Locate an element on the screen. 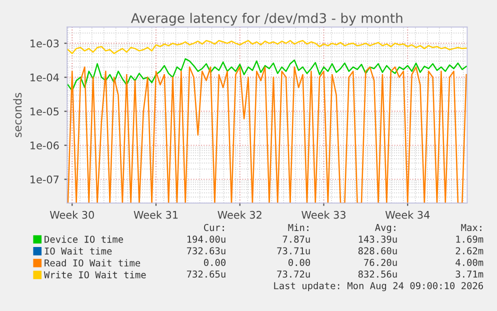  x-tick-label: Week 33 is located at coordinates (324, 214).